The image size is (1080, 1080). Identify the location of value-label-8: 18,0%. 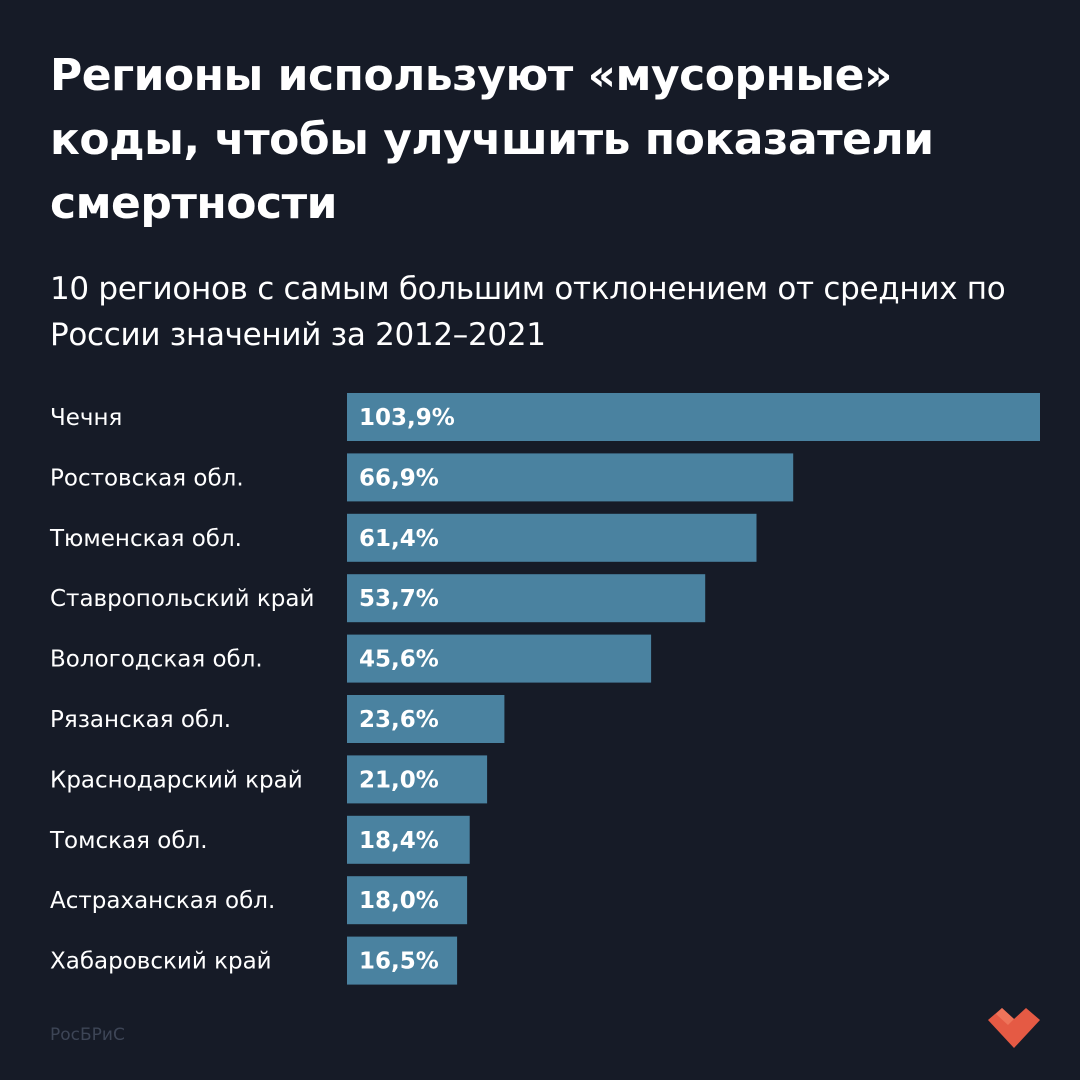
(399, 901).